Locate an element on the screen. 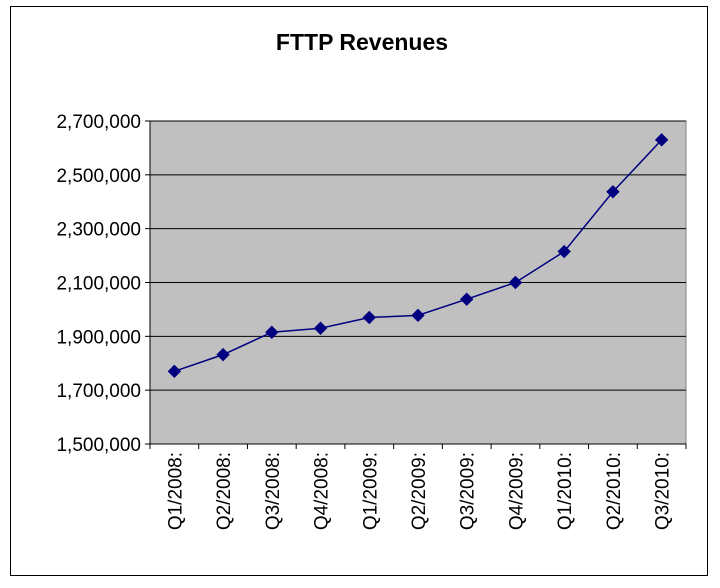  x-tick-label: Q2/2008: is located at coordinates (224, 491).